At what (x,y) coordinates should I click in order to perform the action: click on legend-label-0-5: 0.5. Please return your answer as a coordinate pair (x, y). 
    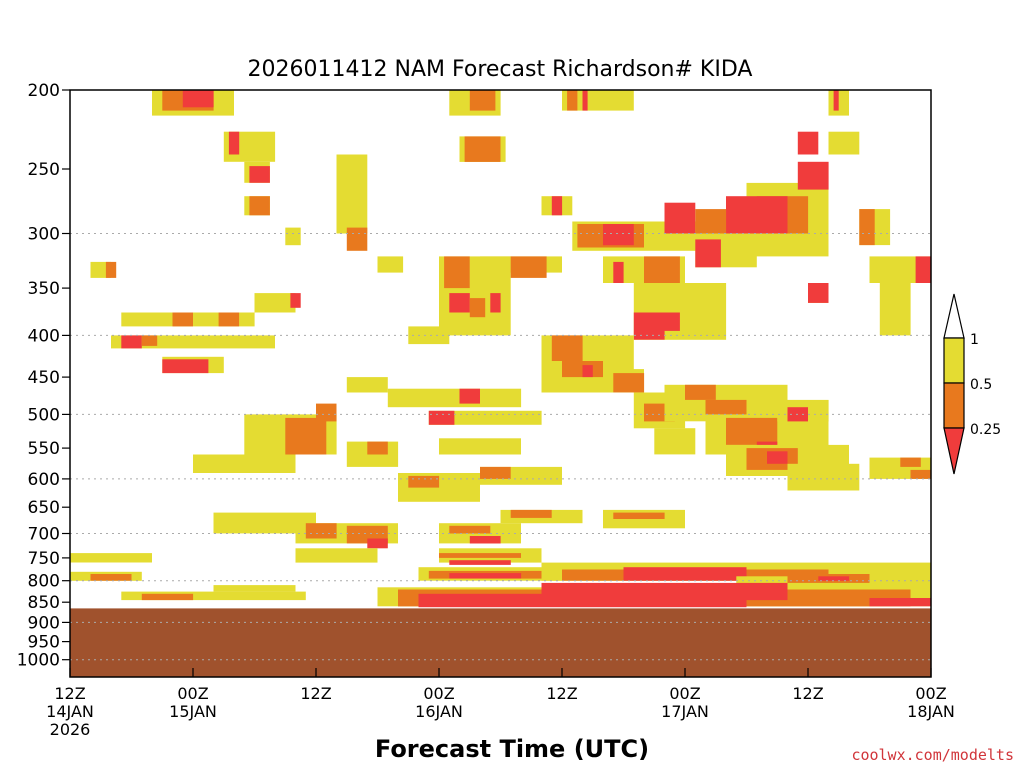
    Looking at the image, I should click on (981, 385).